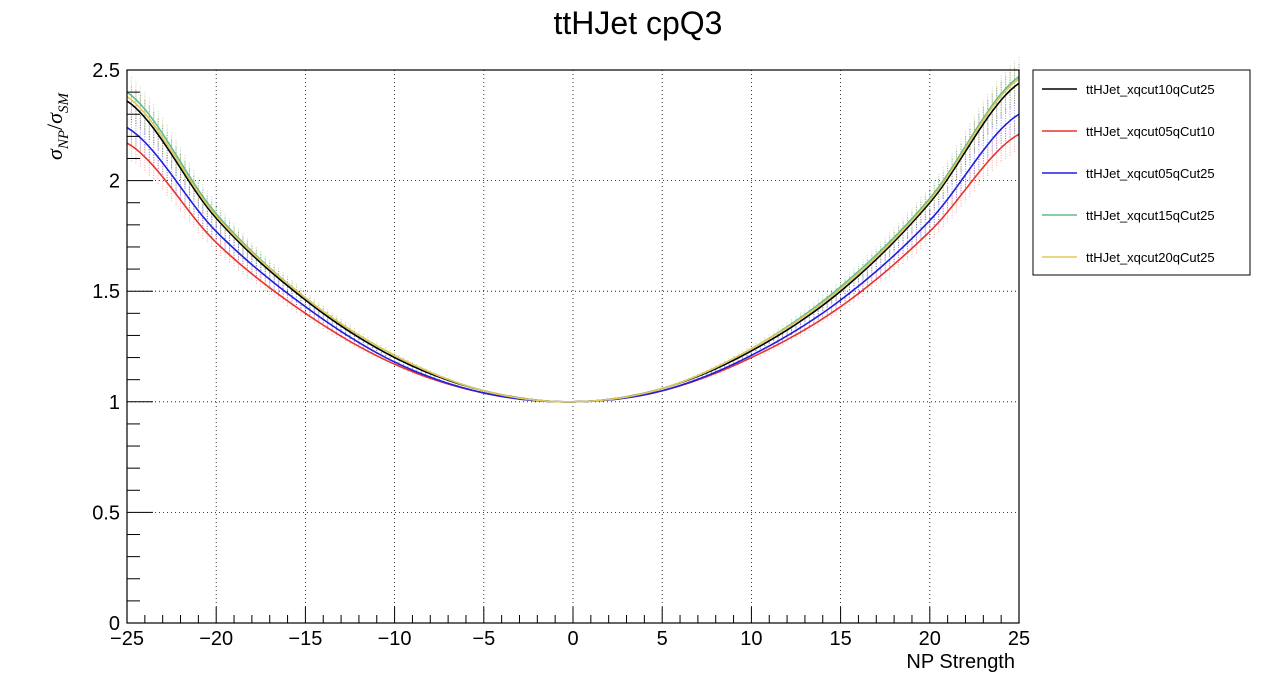 The image size is (1276, 692). I want to click on x-tick-label: 5, so click(662, 639).